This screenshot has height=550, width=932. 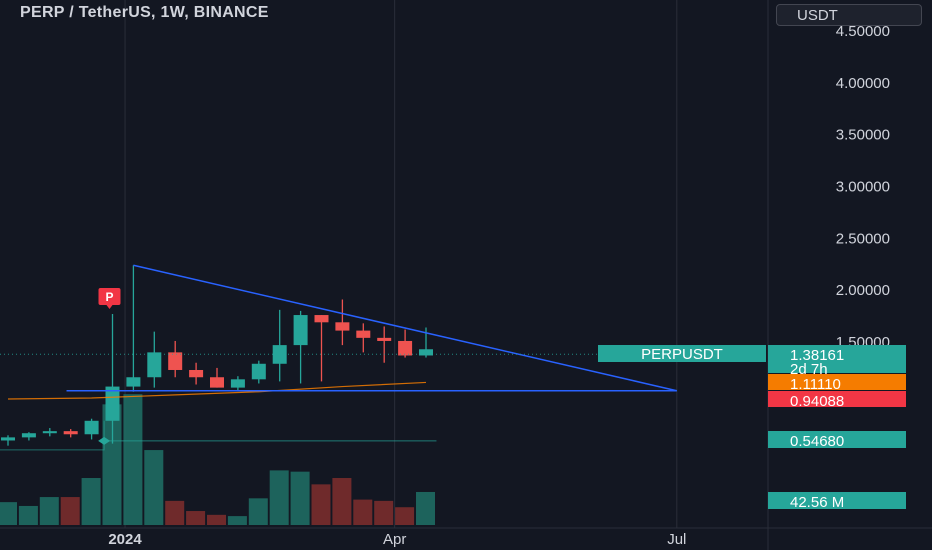 I want to click on x-tick-label: Jul, so click(x=676, y=539).